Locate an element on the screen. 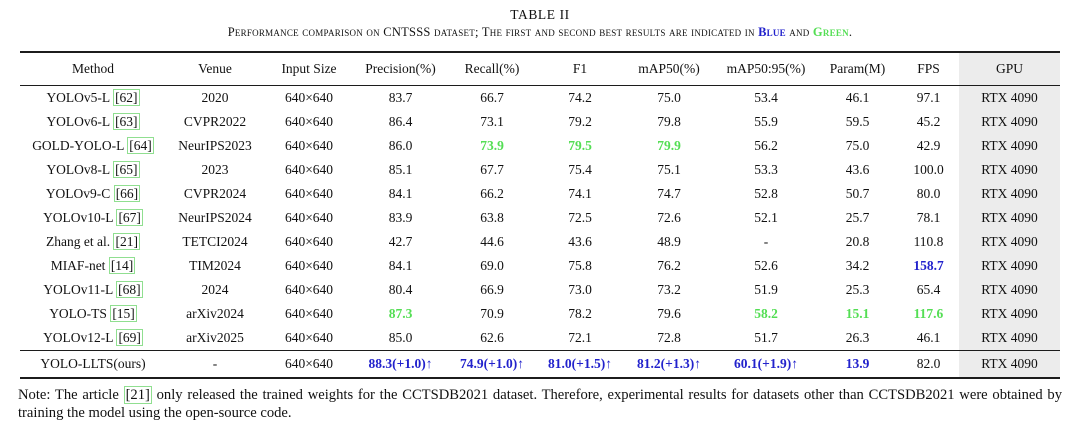  venue-cell: arXiv2024 is located at coordinates (215, 313).